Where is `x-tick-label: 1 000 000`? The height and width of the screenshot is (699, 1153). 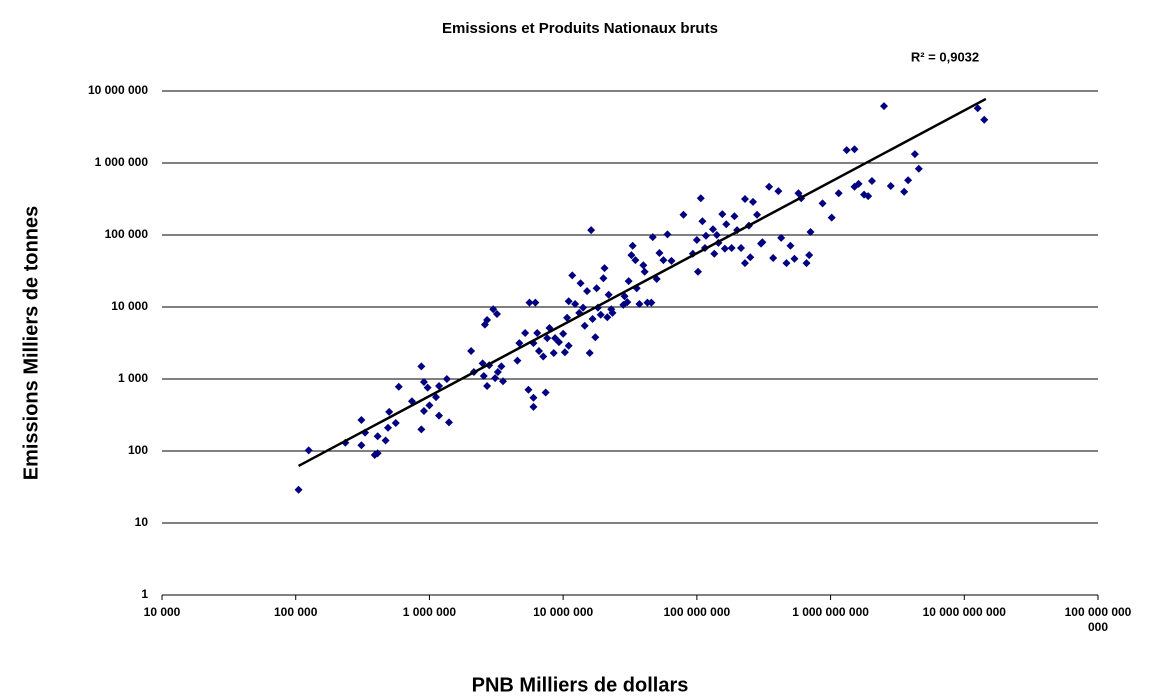
x-tick-label: 1 000 000 is located at coordinates (429, 612).